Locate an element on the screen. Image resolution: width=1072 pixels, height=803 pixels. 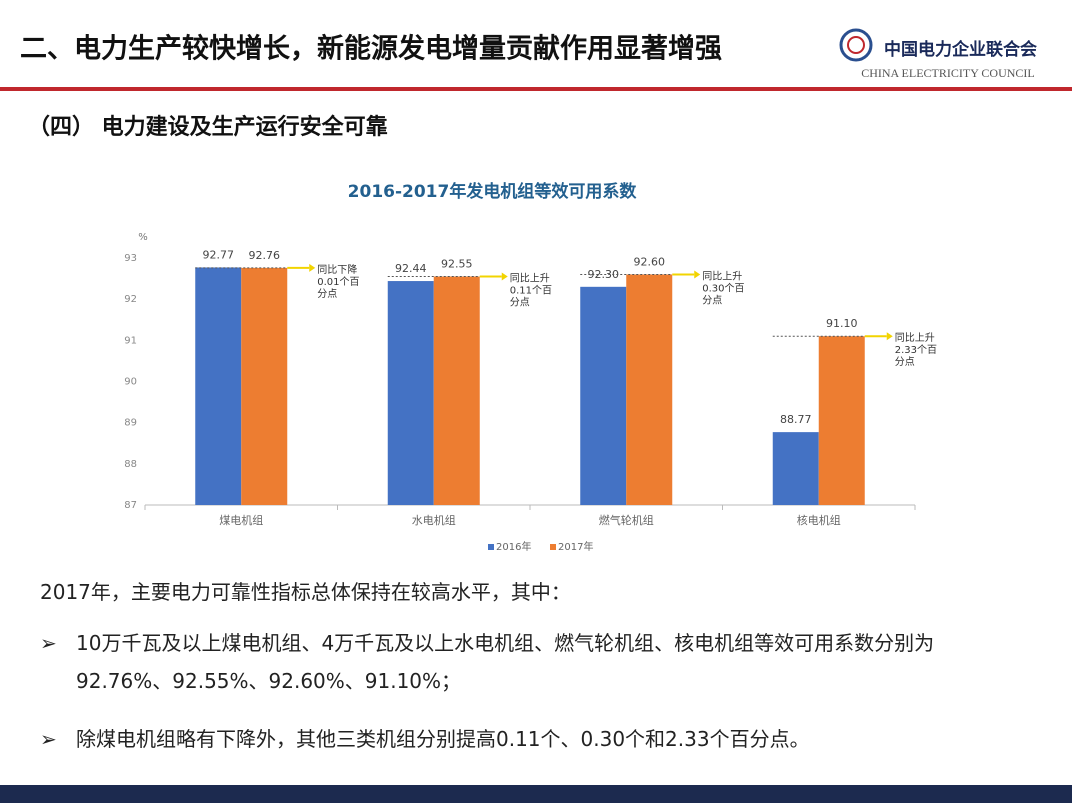
annotation: 0.11个百 is located at coordinates (531, 291).